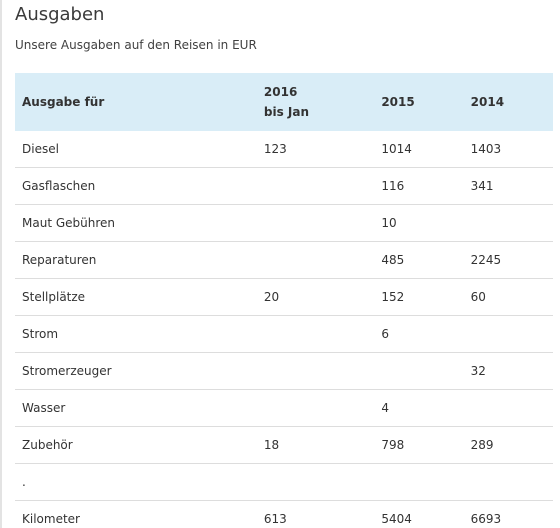 The height and width of the screenshot is (528, 560). Describe the element at coordinates (315, 445) in the screenshot. I see `cell-2016: 18` at that location.